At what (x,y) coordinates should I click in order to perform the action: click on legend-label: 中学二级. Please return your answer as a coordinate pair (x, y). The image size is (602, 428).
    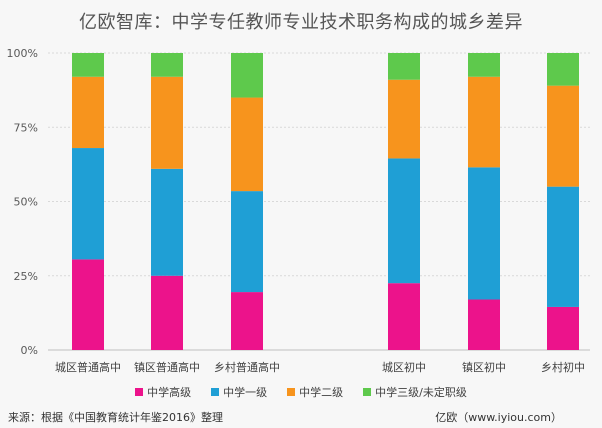
    Looking at the image, I should click on (321, 392).